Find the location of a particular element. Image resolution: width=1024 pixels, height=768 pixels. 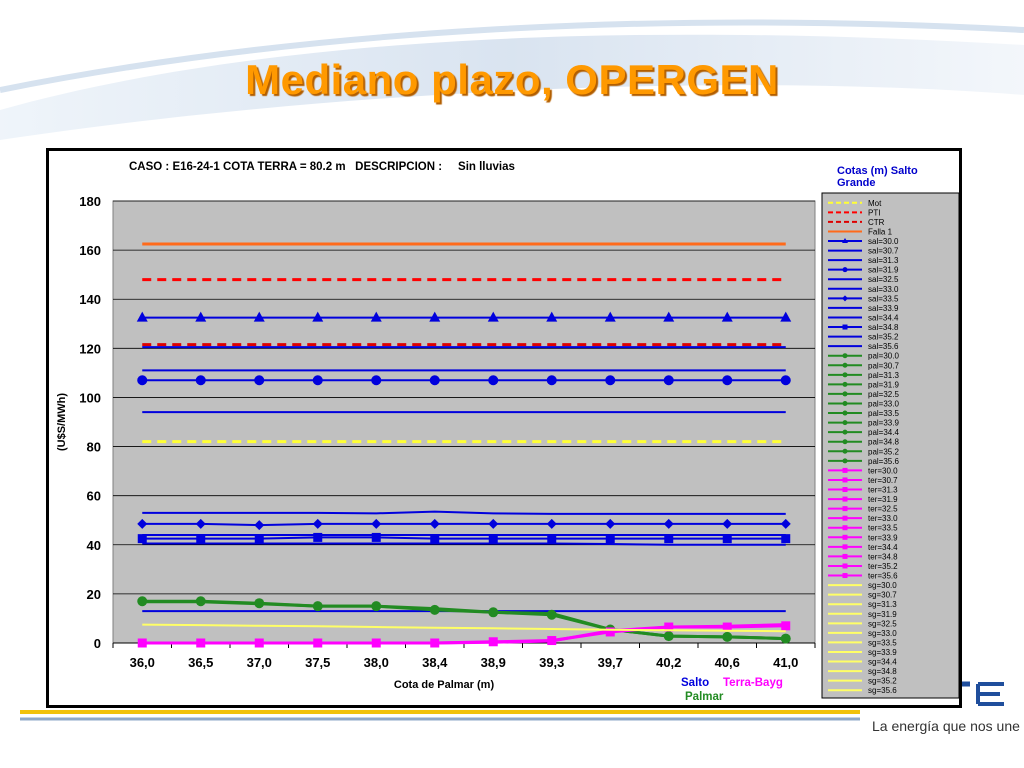

legend-entry-label: sal=30.0 is located at coordinates (883, 241).